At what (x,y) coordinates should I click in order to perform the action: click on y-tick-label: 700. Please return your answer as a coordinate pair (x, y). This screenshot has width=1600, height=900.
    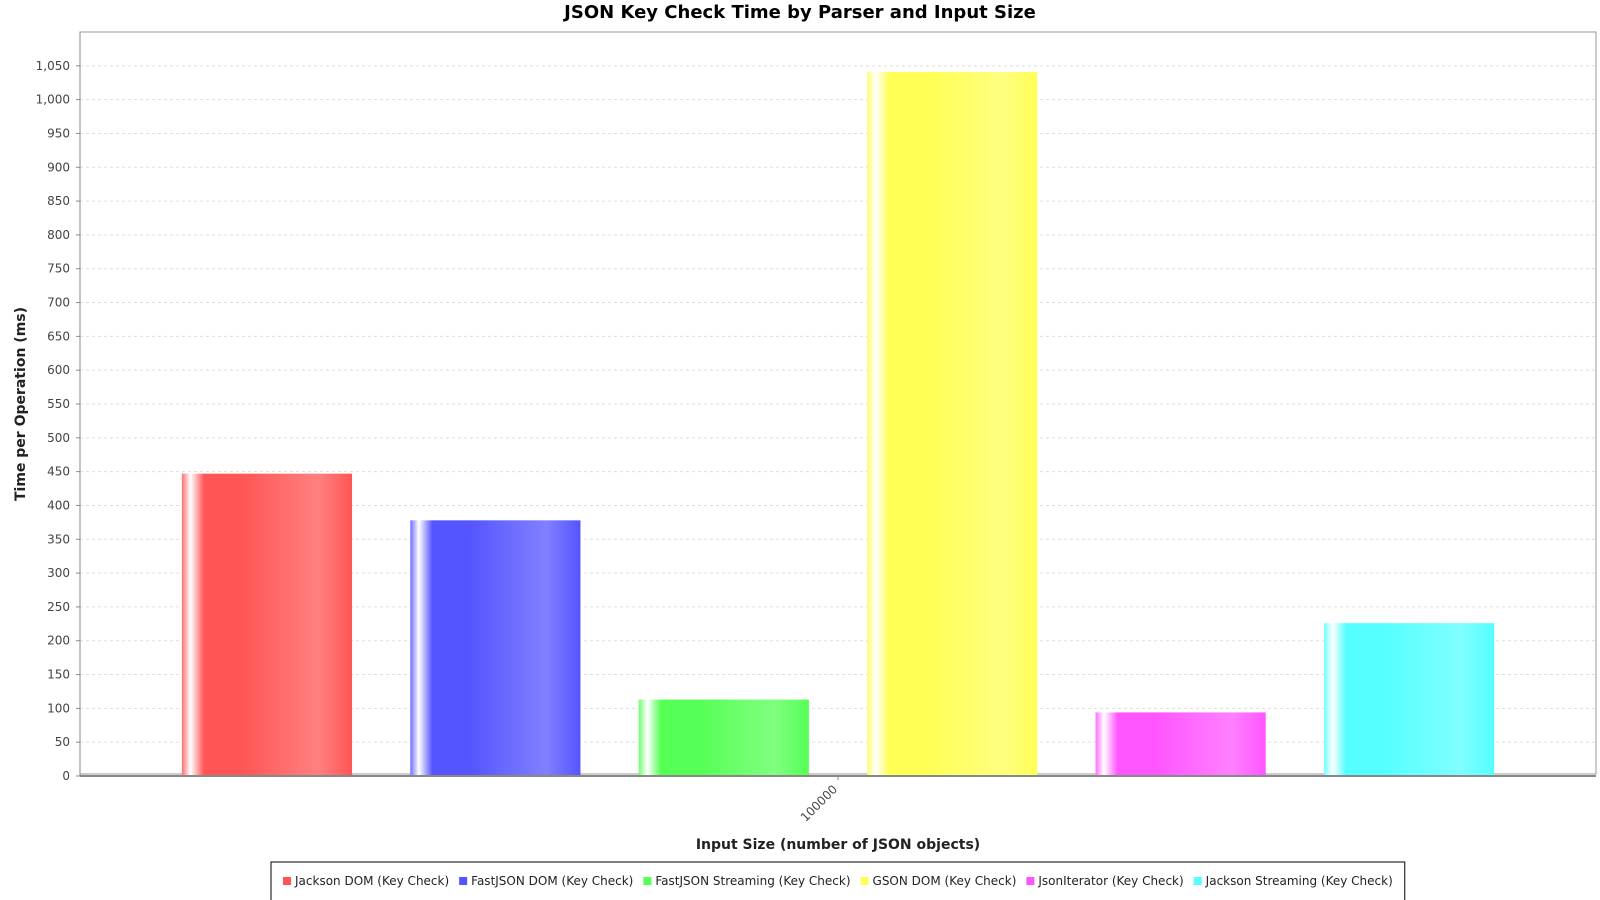
    Looking at the image, I should click on (58, 303).